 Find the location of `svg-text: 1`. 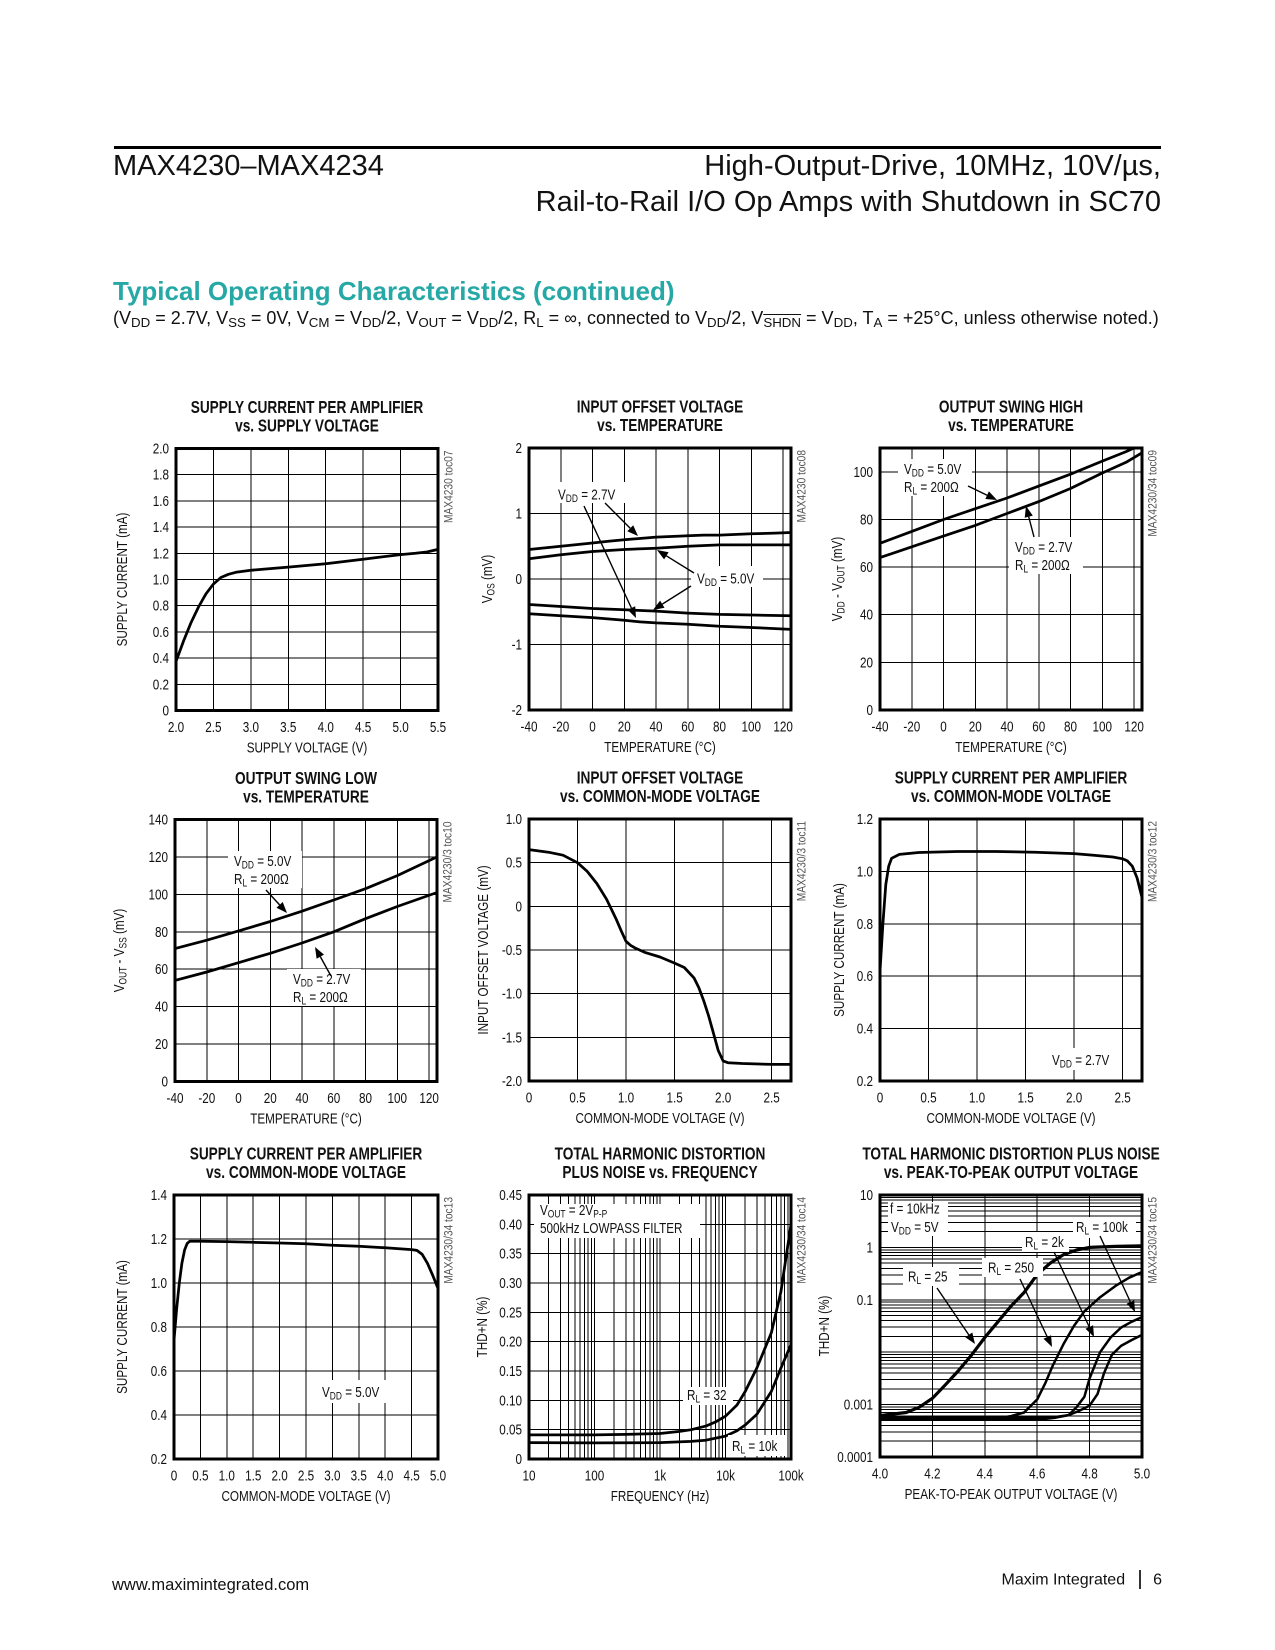

svg-text: 1 is located at coordinates (518, 513).